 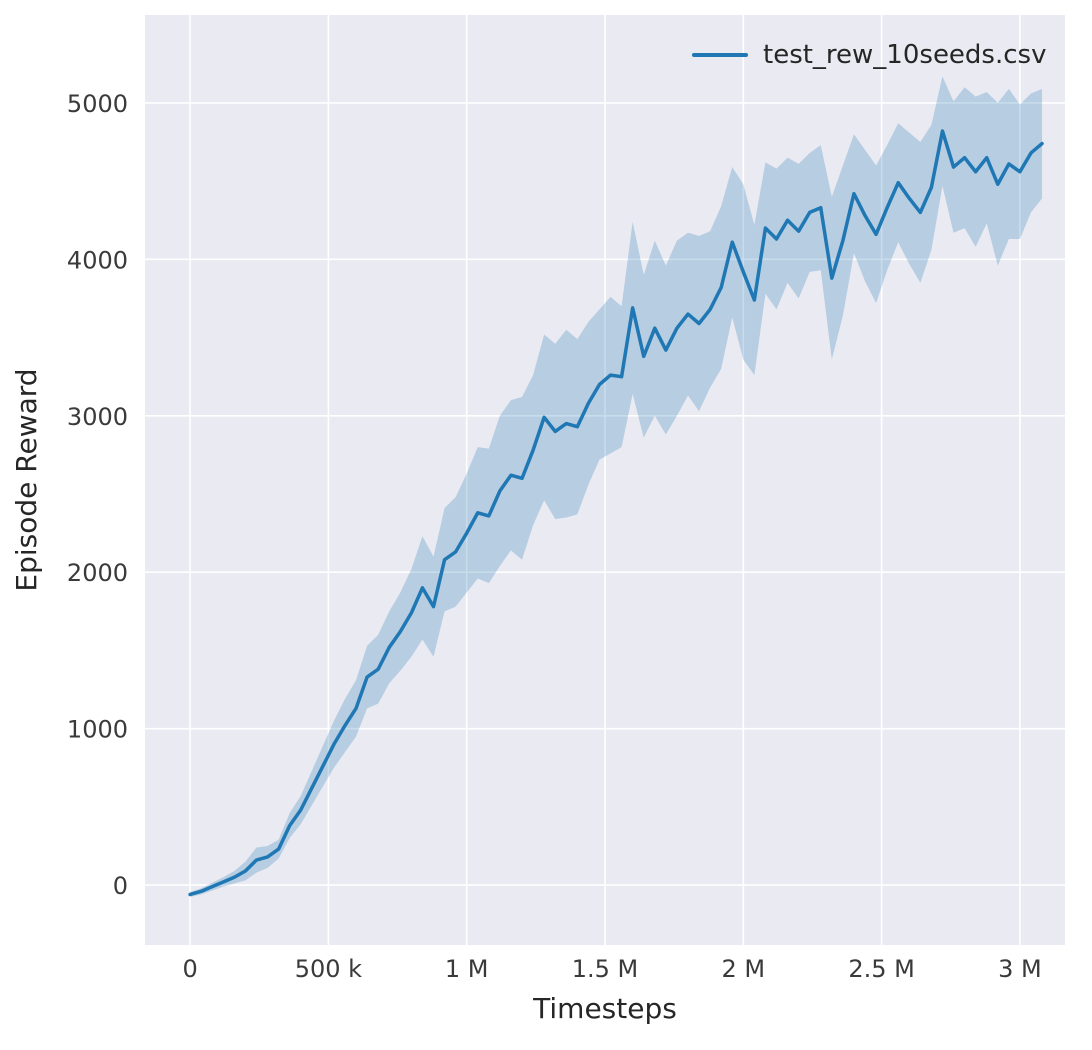 I want to click on y-tick-label: 1000, so click(x=97, y=730).